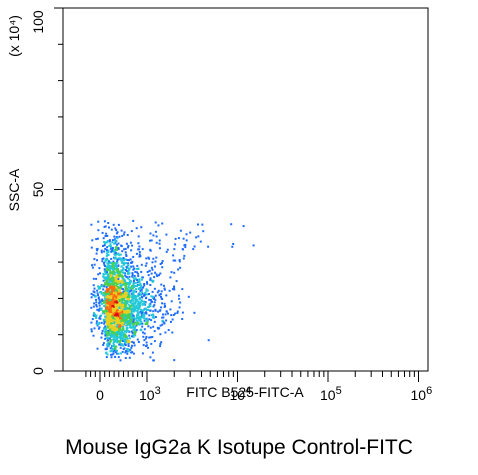 This screenshot has height=475, width=478. I want to click on y-axis-label: SSC-A, so click(14, 189).